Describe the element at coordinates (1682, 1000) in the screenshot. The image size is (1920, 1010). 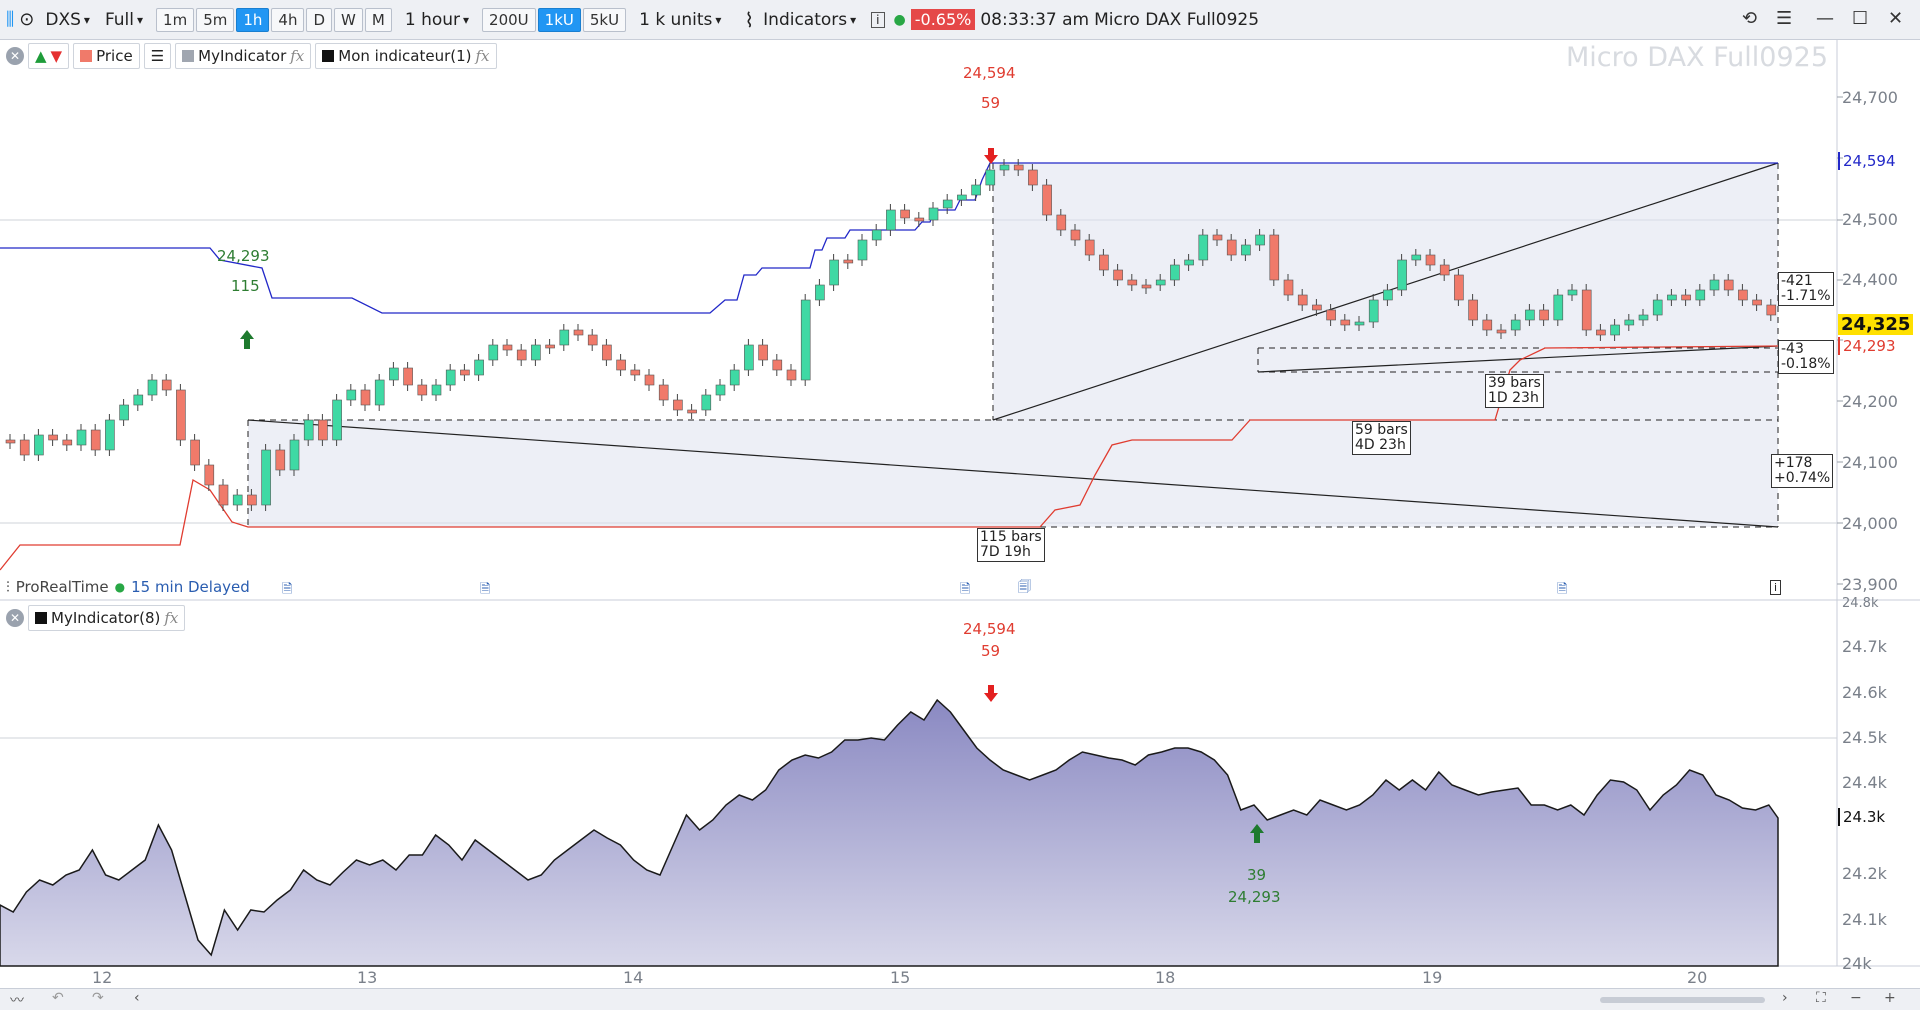
I see `scrollbar` at that location.